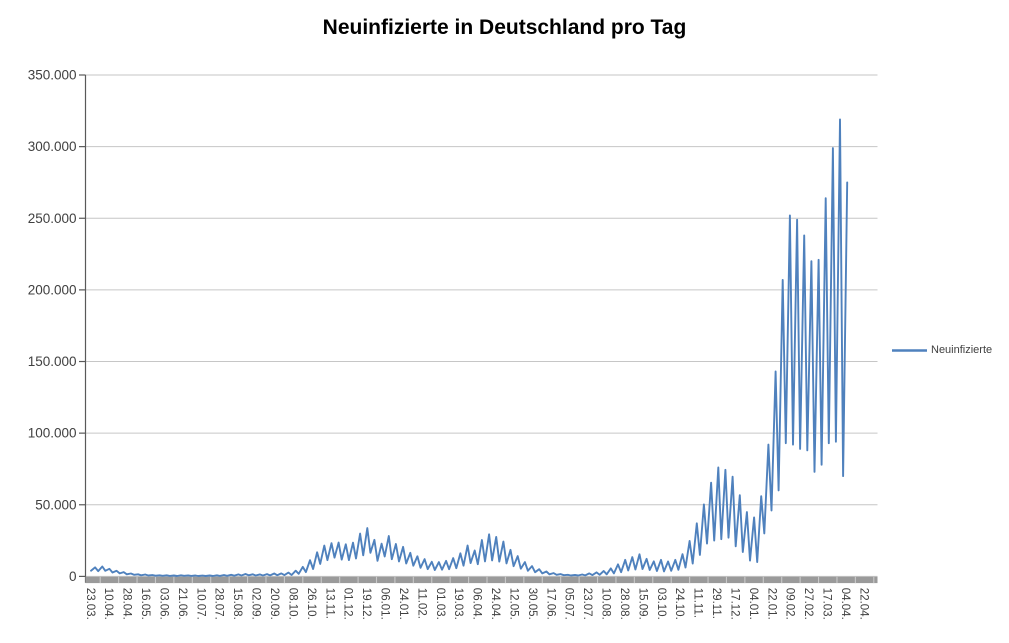 This screenshot has width=1009, height=643. Describe the element at coordinates (403, 604) in the screenshot. I see `x-tick-label: 24.01.` at that location.